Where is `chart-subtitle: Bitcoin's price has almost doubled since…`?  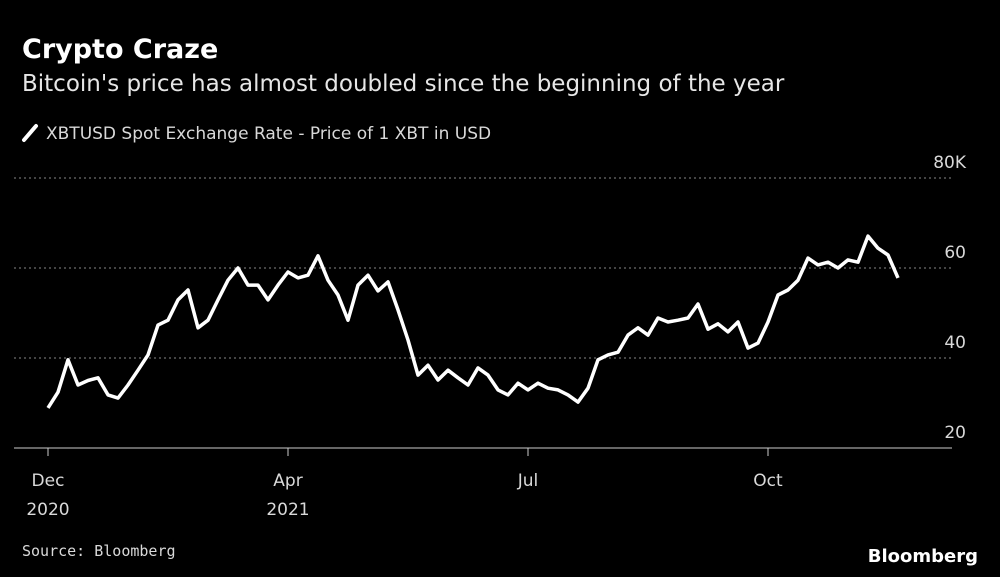
chart-subtitle: Bitcoin's price has almost doubled since… is located at coordinates (403, 84).